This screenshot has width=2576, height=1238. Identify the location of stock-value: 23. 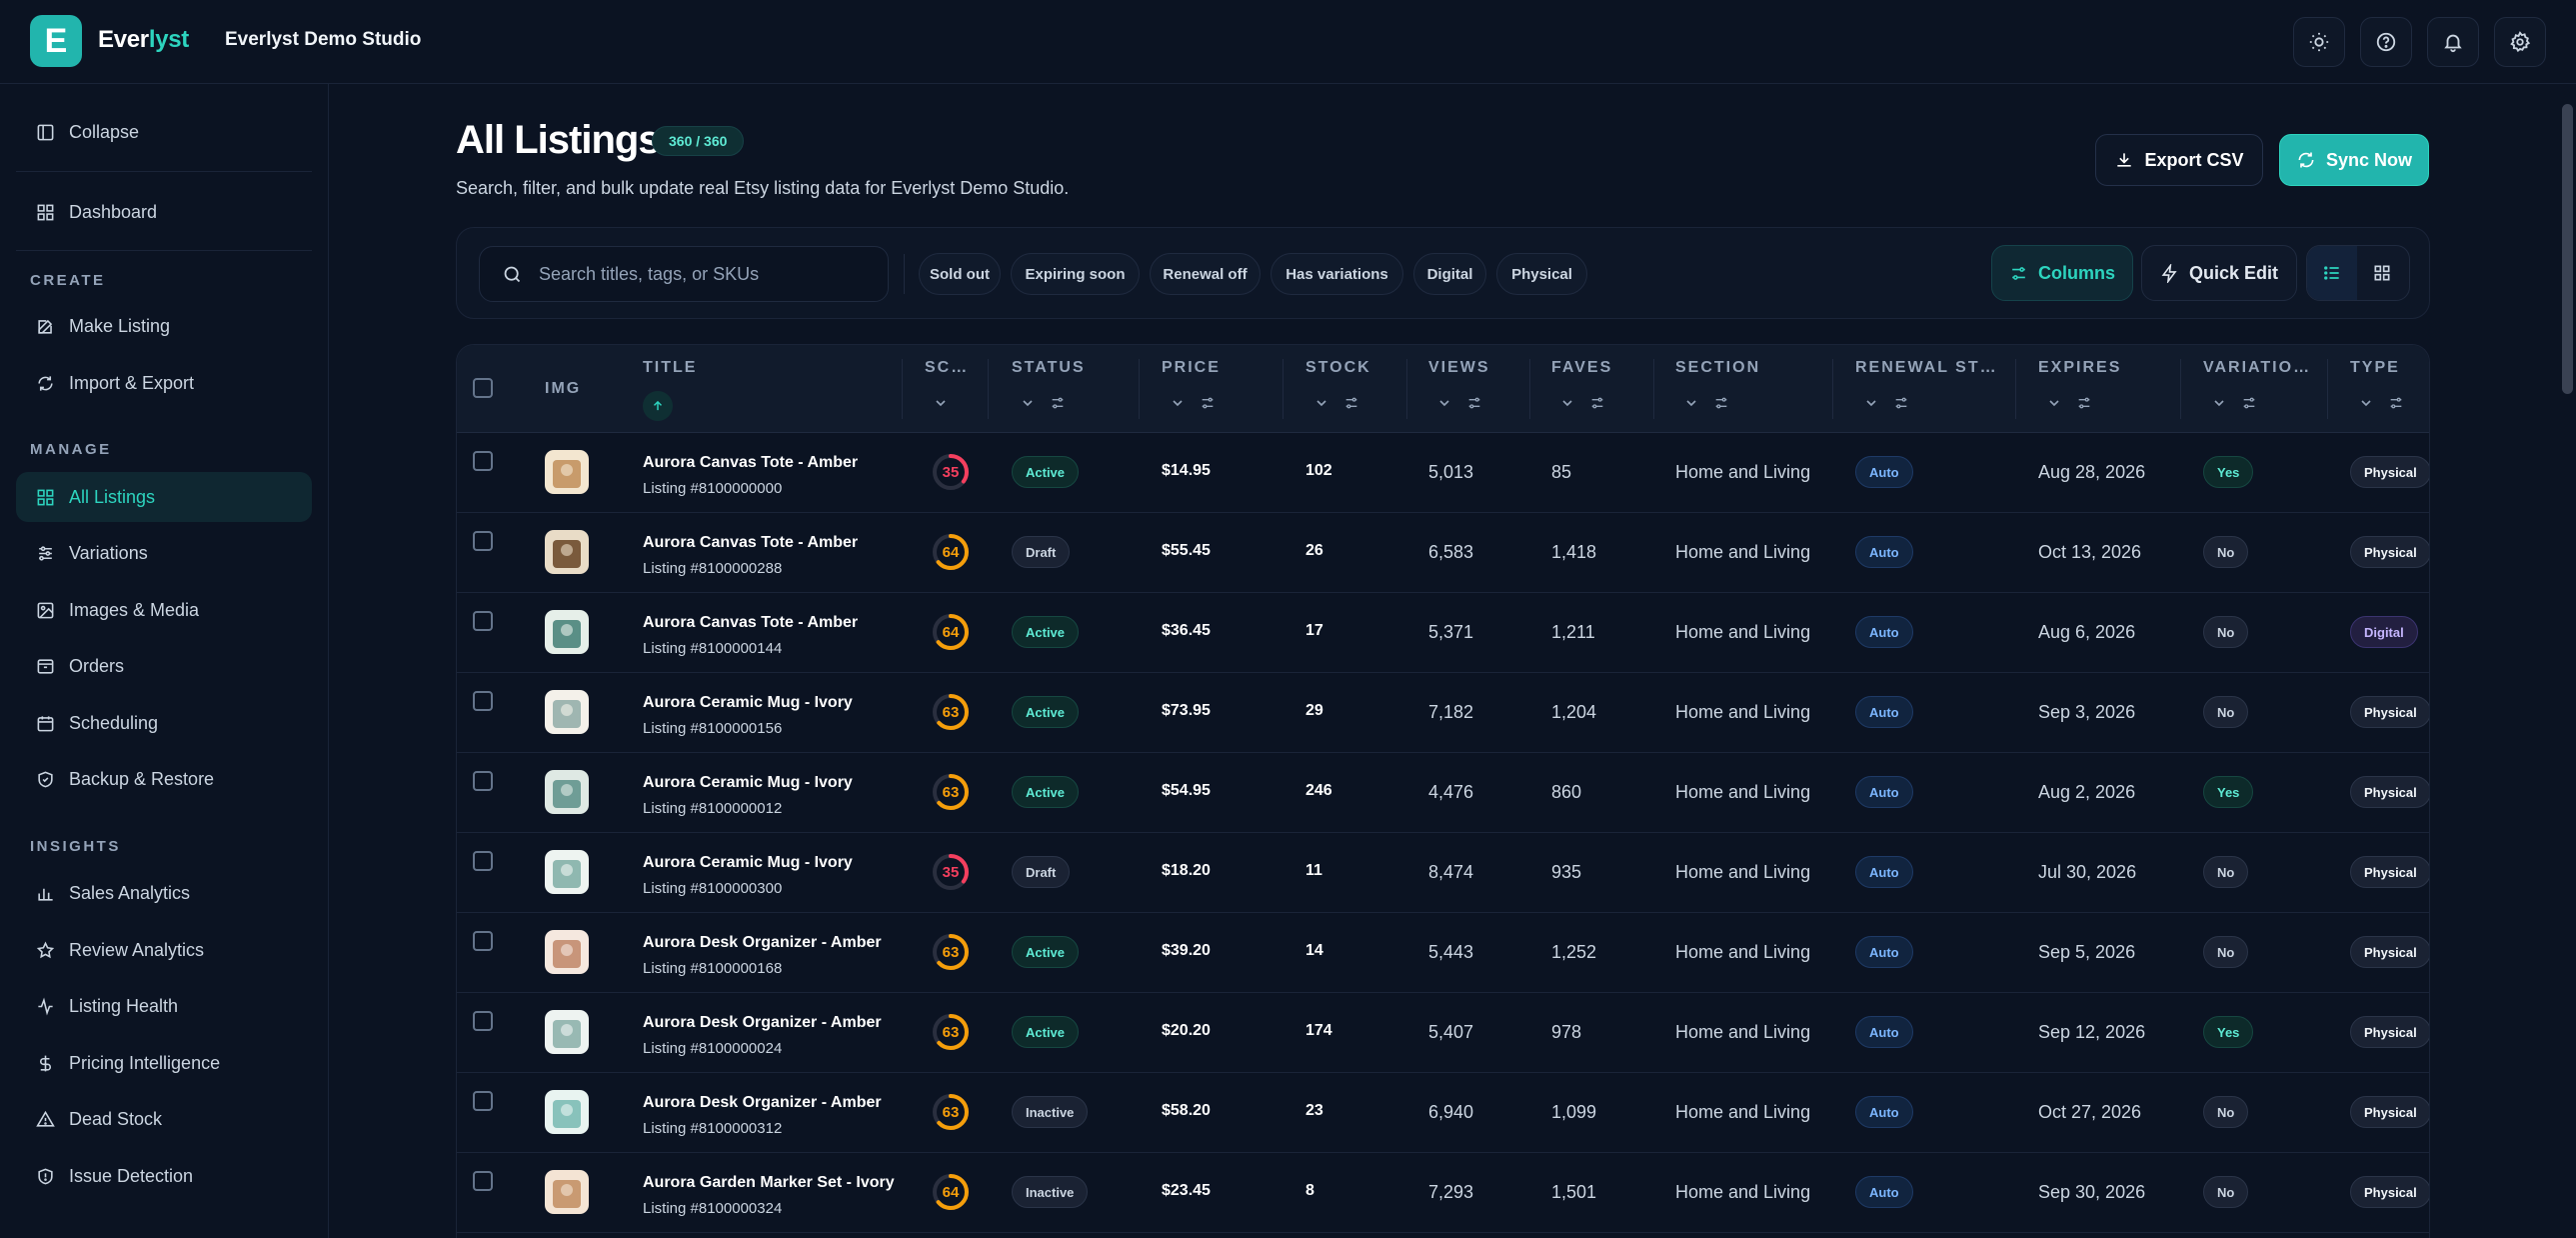
(1314, 1110).